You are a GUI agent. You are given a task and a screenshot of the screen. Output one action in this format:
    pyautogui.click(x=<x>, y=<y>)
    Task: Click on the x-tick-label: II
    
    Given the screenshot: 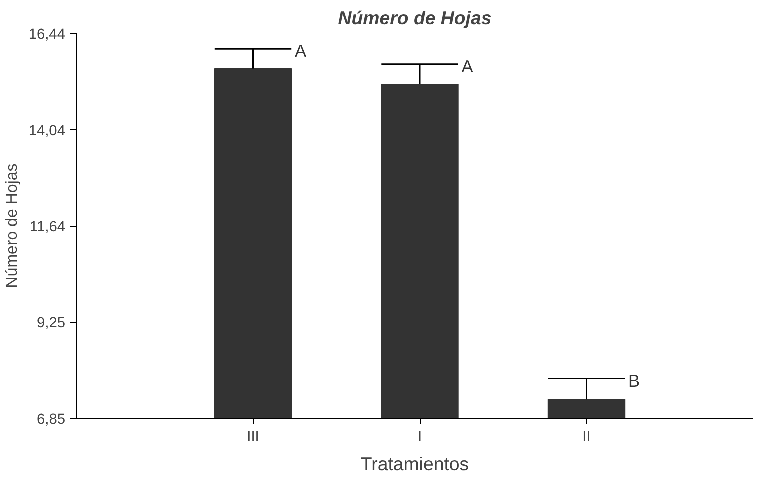 What is the action you would take?
    pyautogui.click(x=586, y=438)
    